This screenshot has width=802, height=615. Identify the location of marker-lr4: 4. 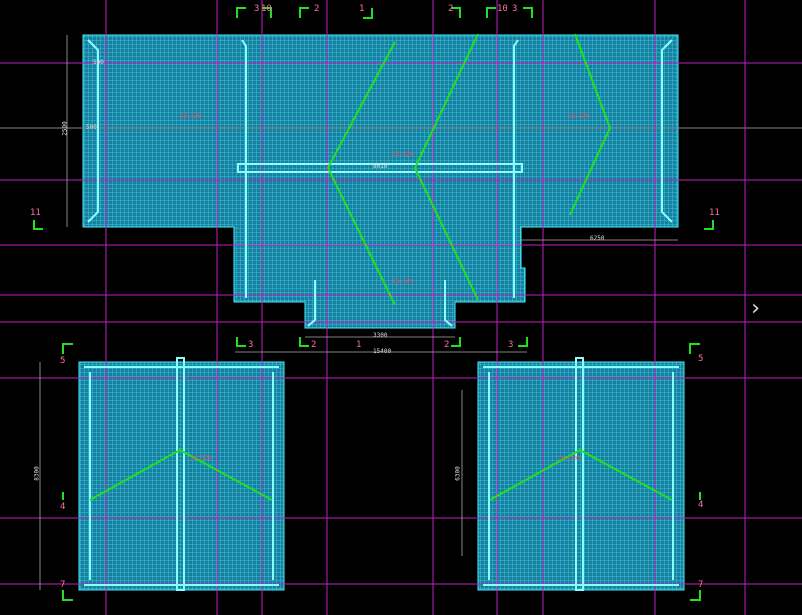
(701, 505).